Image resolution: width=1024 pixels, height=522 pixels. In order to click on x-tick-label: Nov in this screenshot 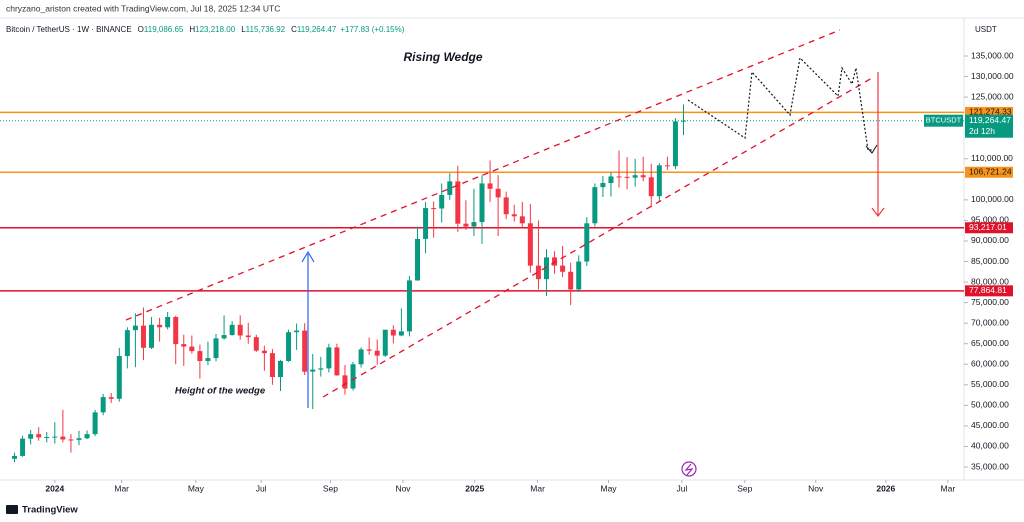, I will do `click(403, 488)`.